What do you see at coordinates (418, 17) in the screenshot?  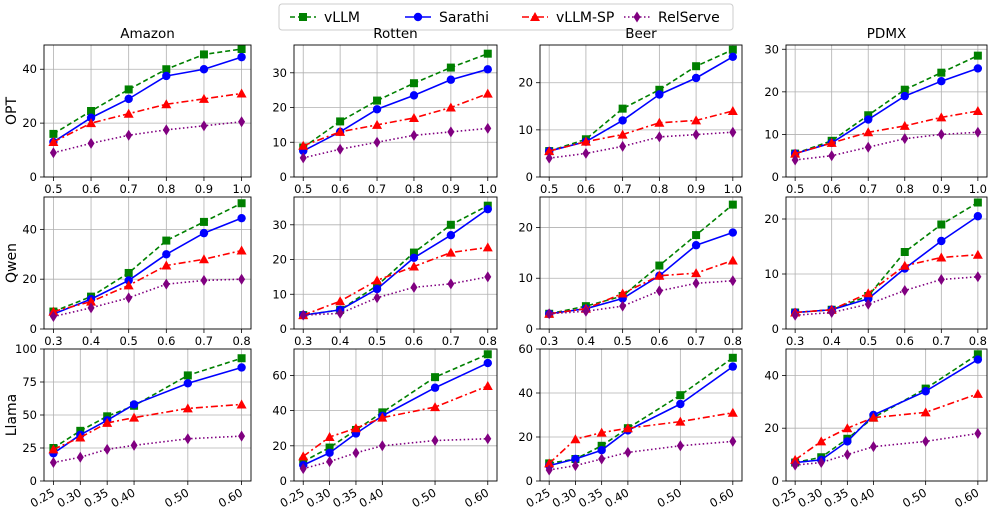 I see `legend-marker-sarathi` at bounding box center [418, 17].